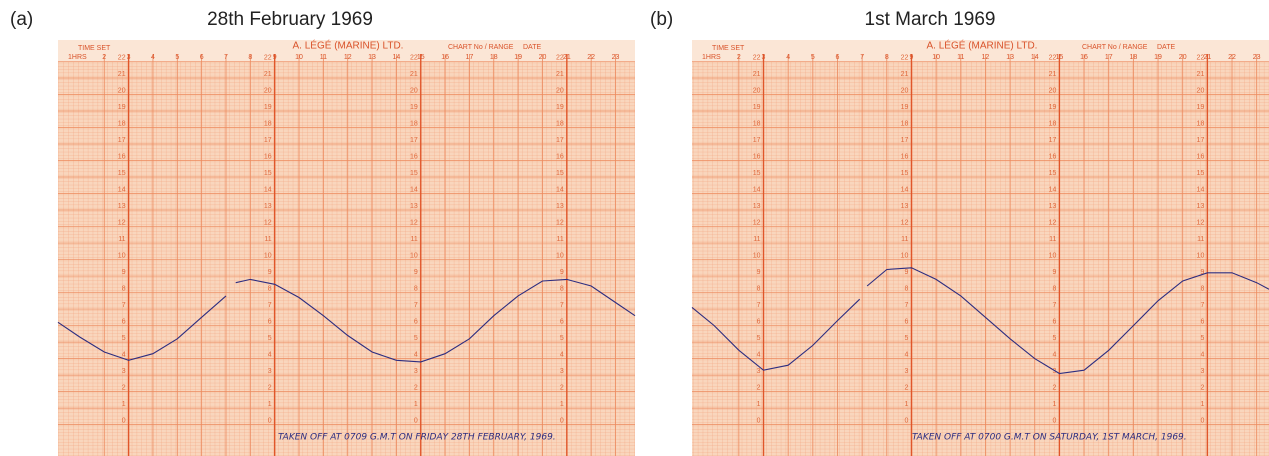 This screenshot has width=1269, height=456. Describe the element at coordinates (661, 19) in the screenshot. I see `panel-label: (b)` at that location.